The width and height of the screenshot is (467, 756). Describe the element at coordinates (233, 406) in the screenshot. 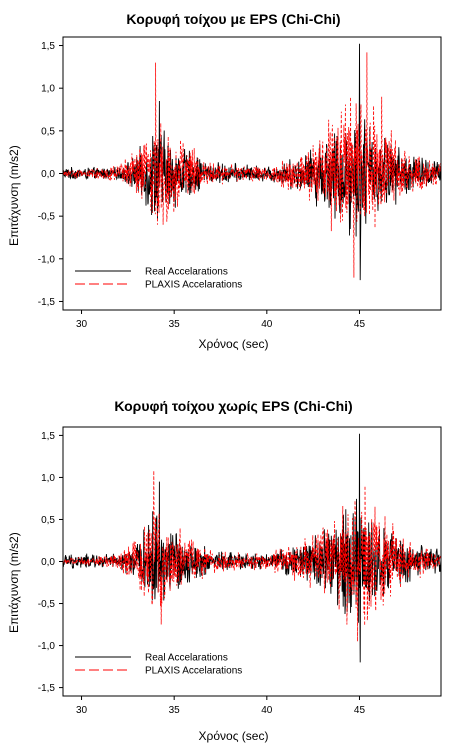

I see `chart-title: Κορυφή τοίχου χωρίς EPS (Chi-Chi)` at that location.